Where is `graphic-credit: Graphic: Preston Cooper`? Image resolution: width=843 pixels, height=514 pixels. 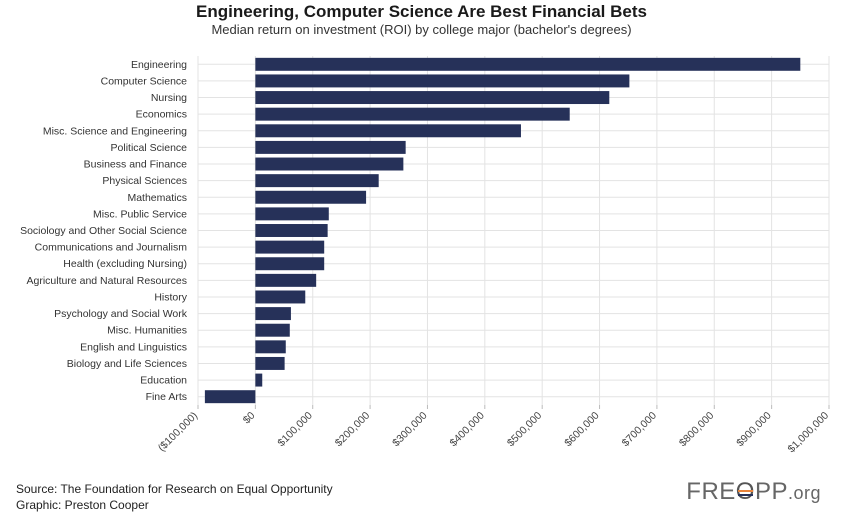 graphic-credit: Graphic: Preston Cooper is located at coordinates (82, 505).